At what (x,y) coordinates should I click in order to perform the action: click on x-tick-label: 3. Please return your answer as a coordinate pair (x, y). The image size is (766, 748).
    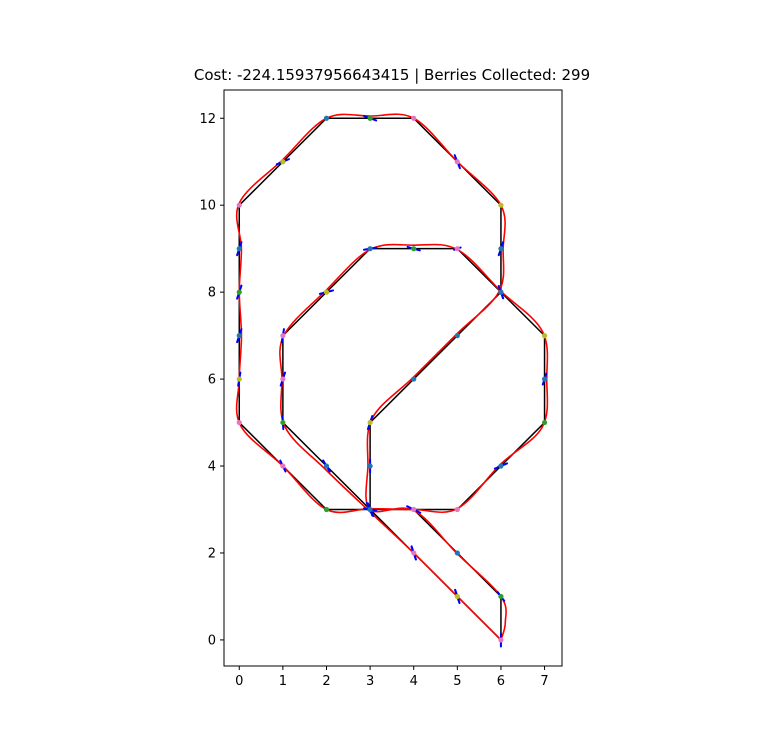
    Looking at the image, I should click on (370, 681).